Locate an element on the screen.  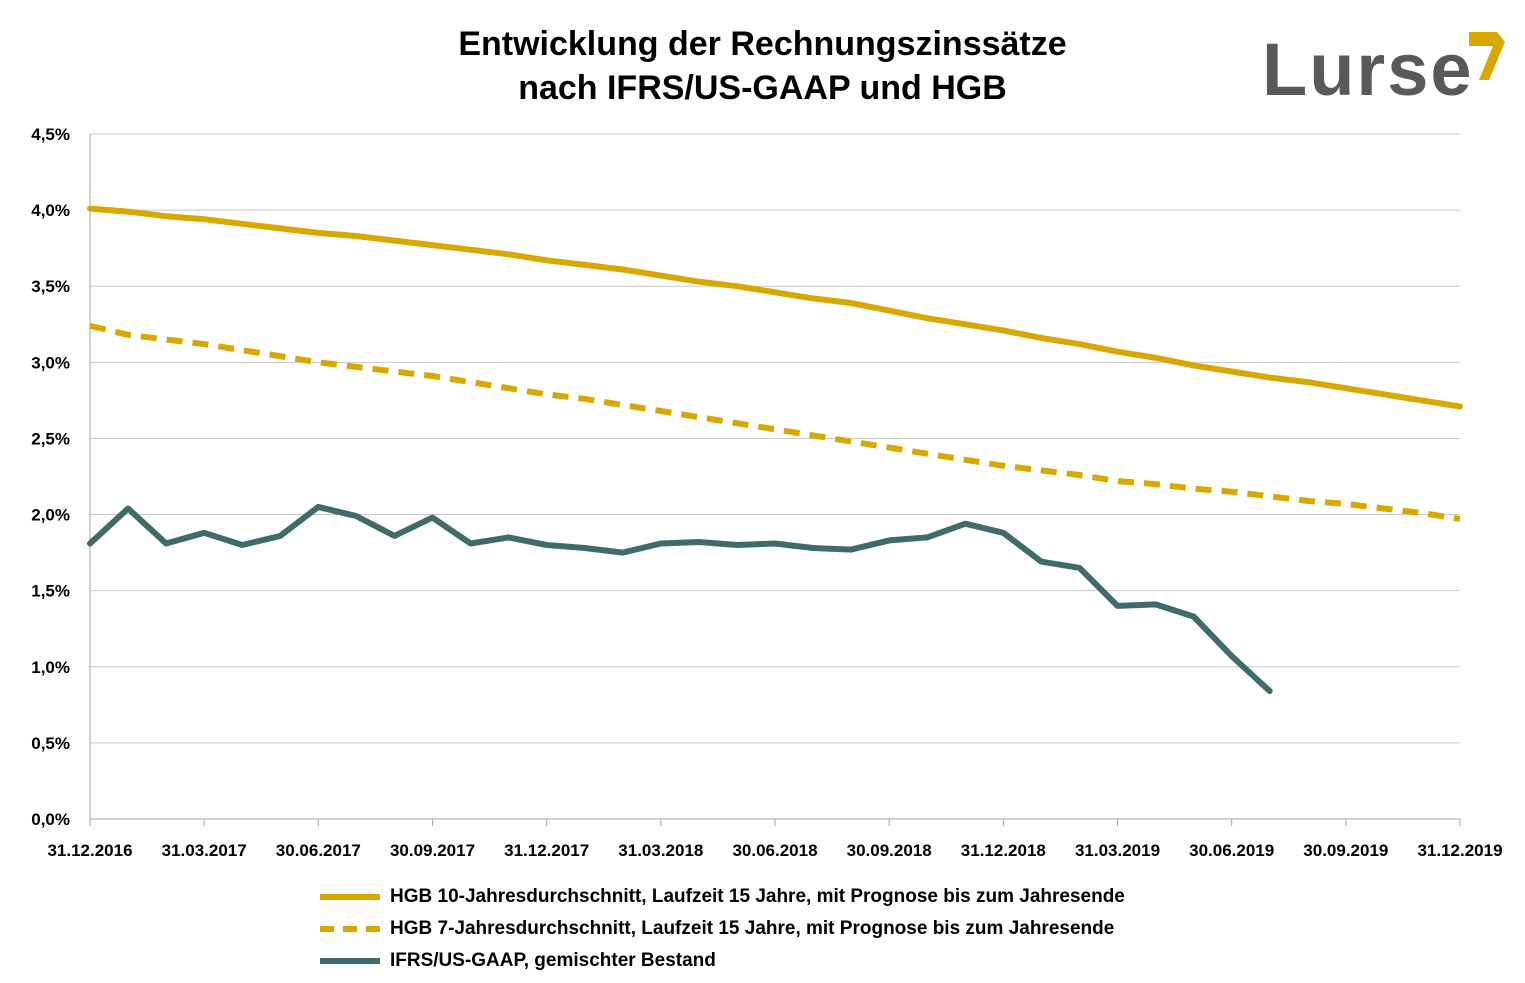
y-tick-label: 3,5% is located at coordinates (50, 286).